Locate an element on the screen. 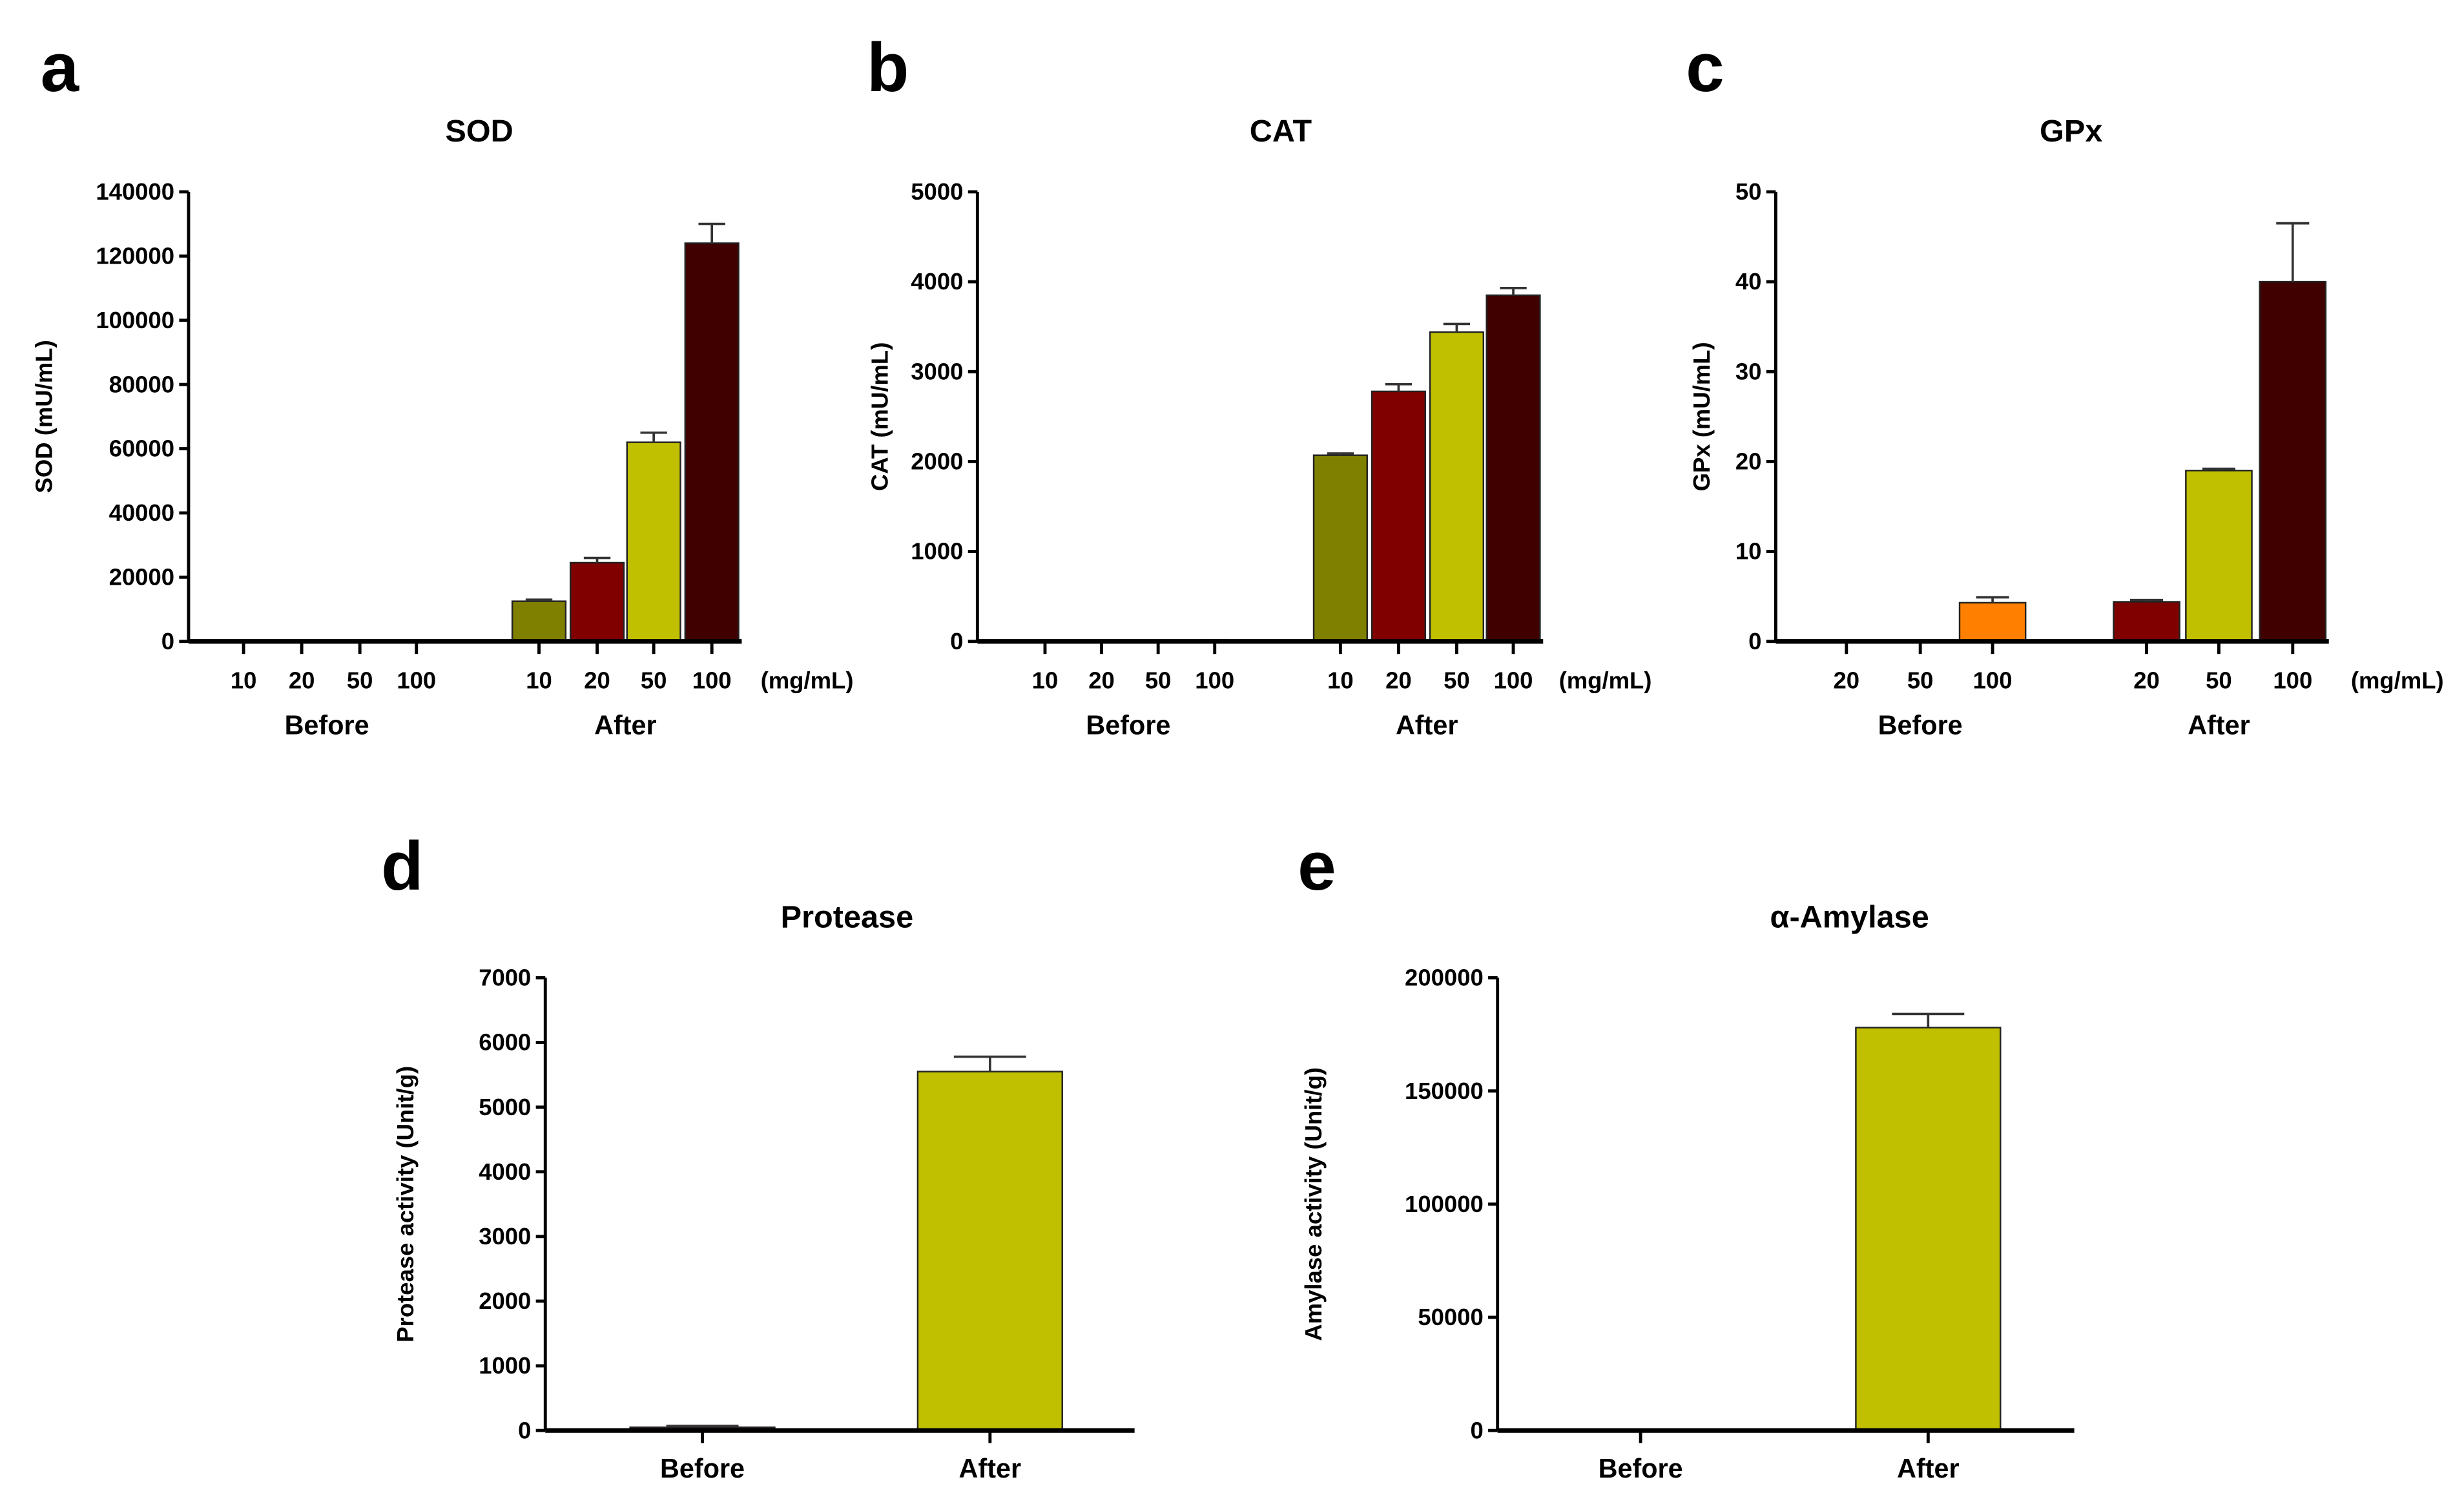 This screenshot has height=1506, width=2464. chart-title: GPx is located at coordinates (2071, 131).